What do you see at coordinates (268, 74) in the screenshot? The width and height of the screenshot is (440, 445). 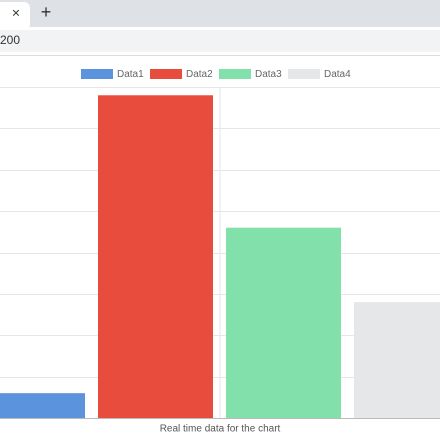 I see `legend-label: Data3` at bounding box center [268, 74].